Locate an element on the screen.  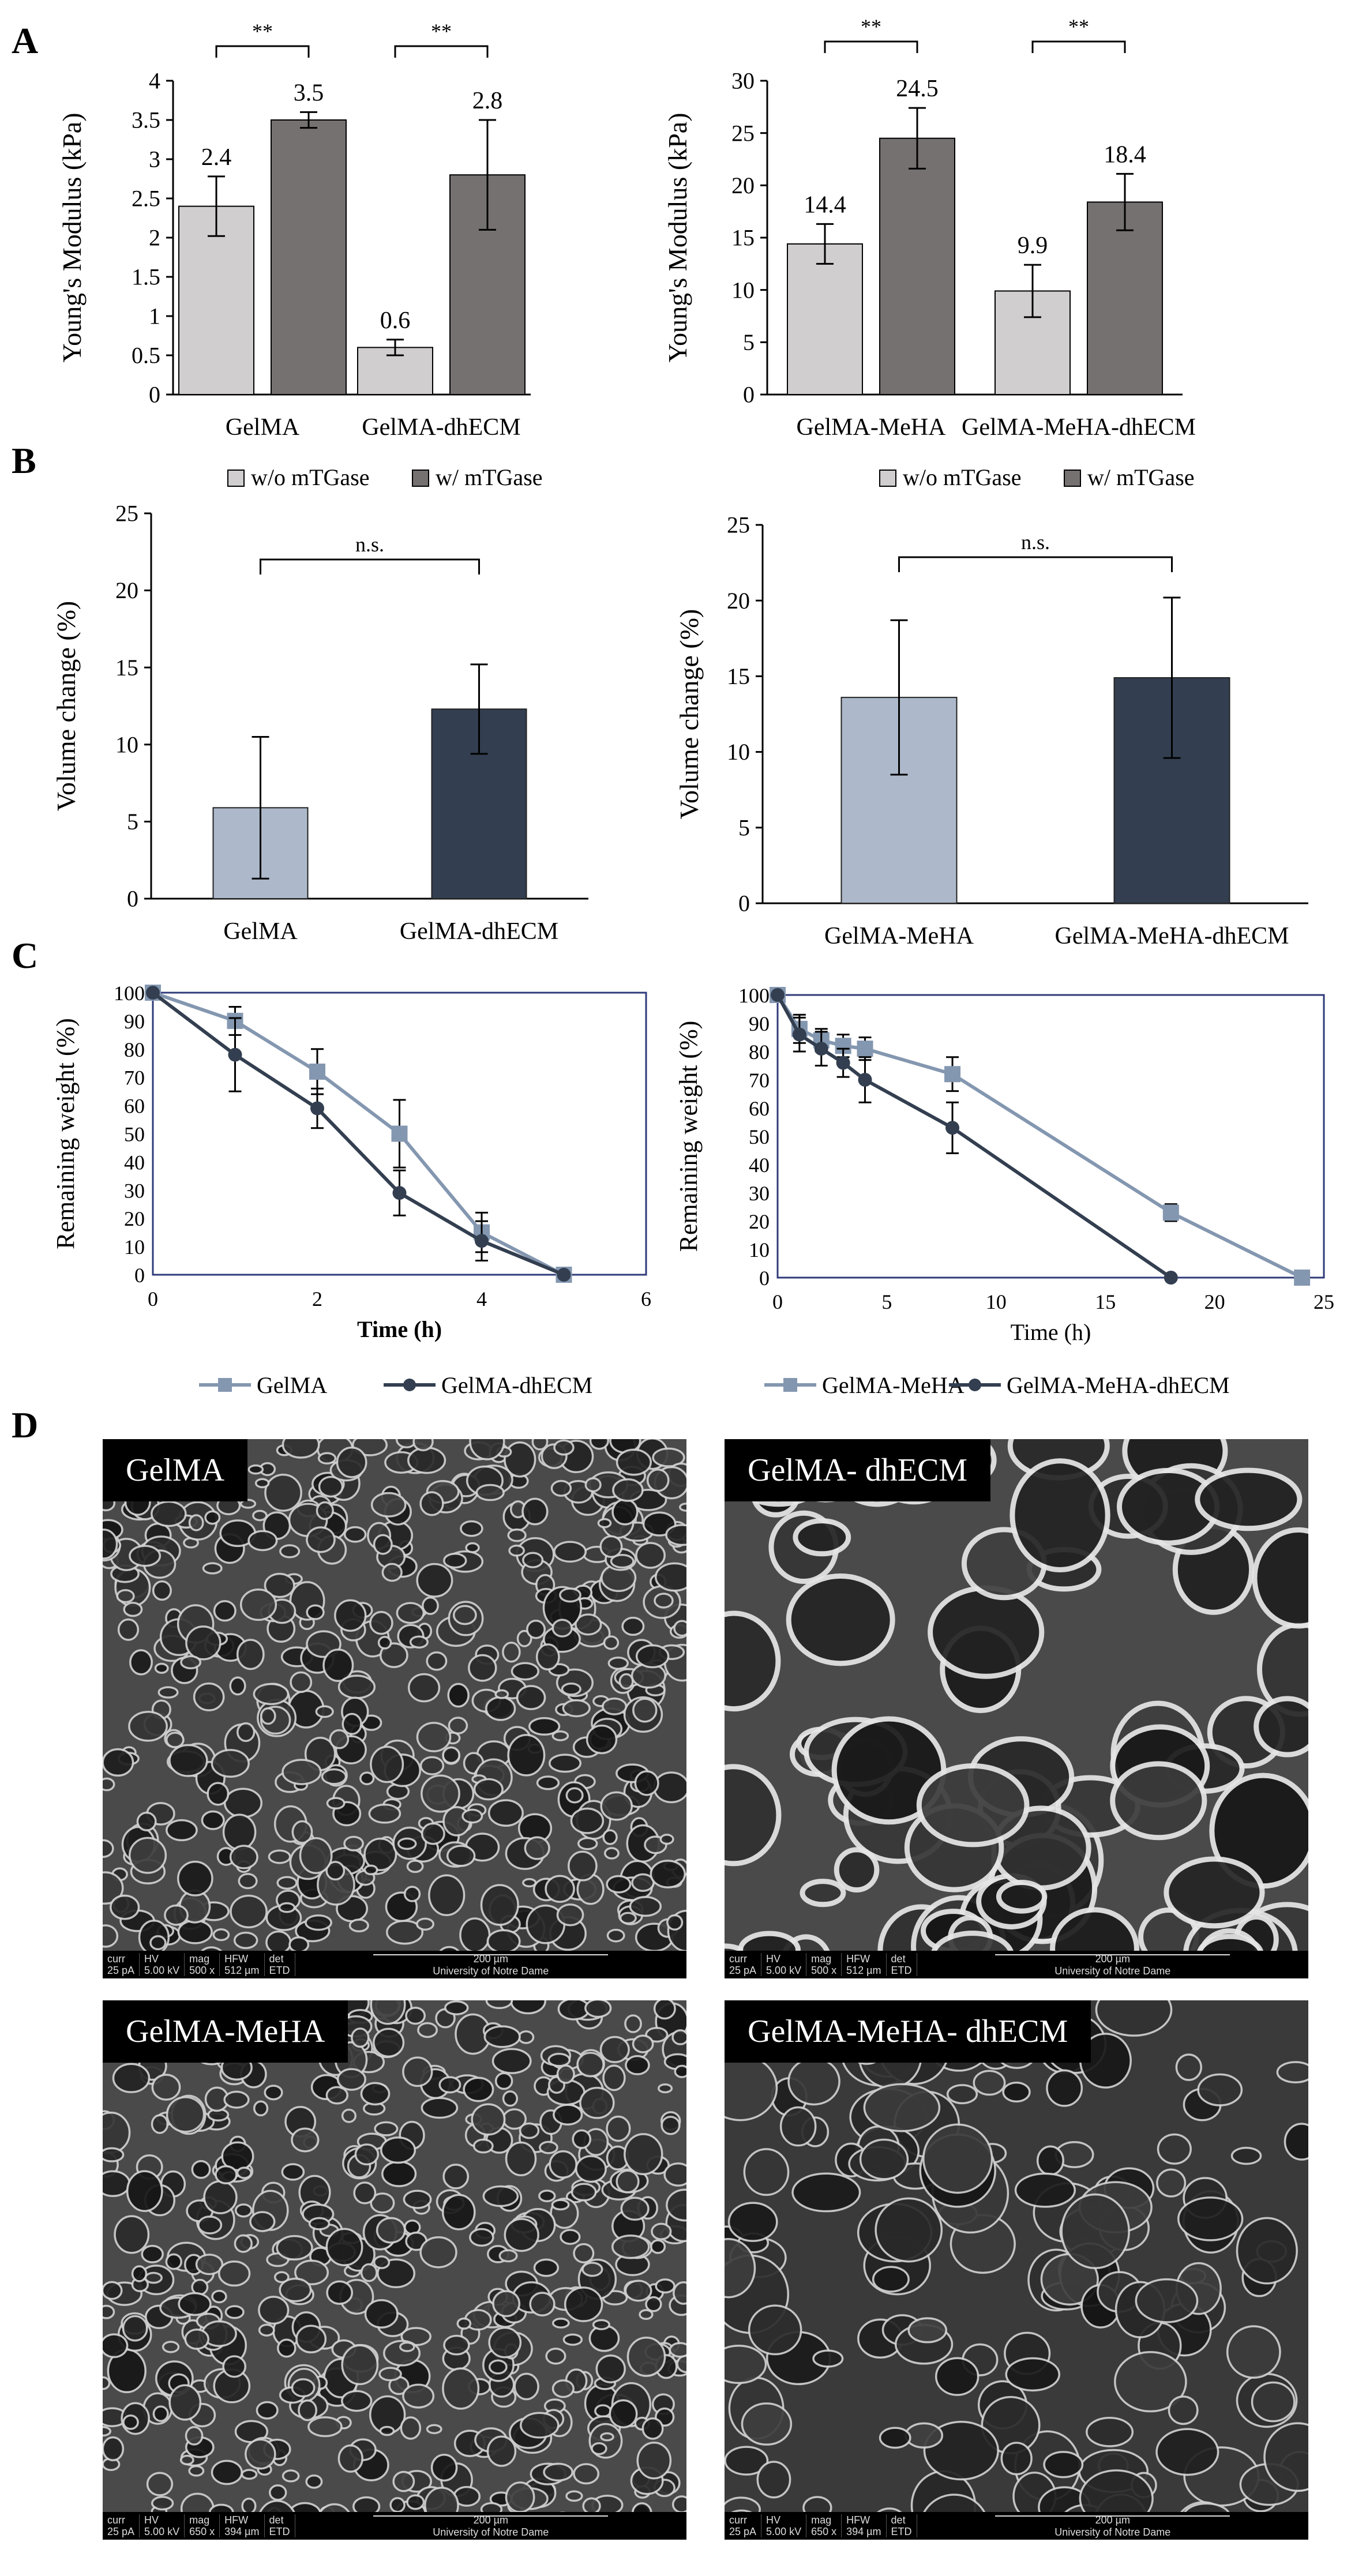
y-tick-label: 90 is located at coordinates (759, 1023).